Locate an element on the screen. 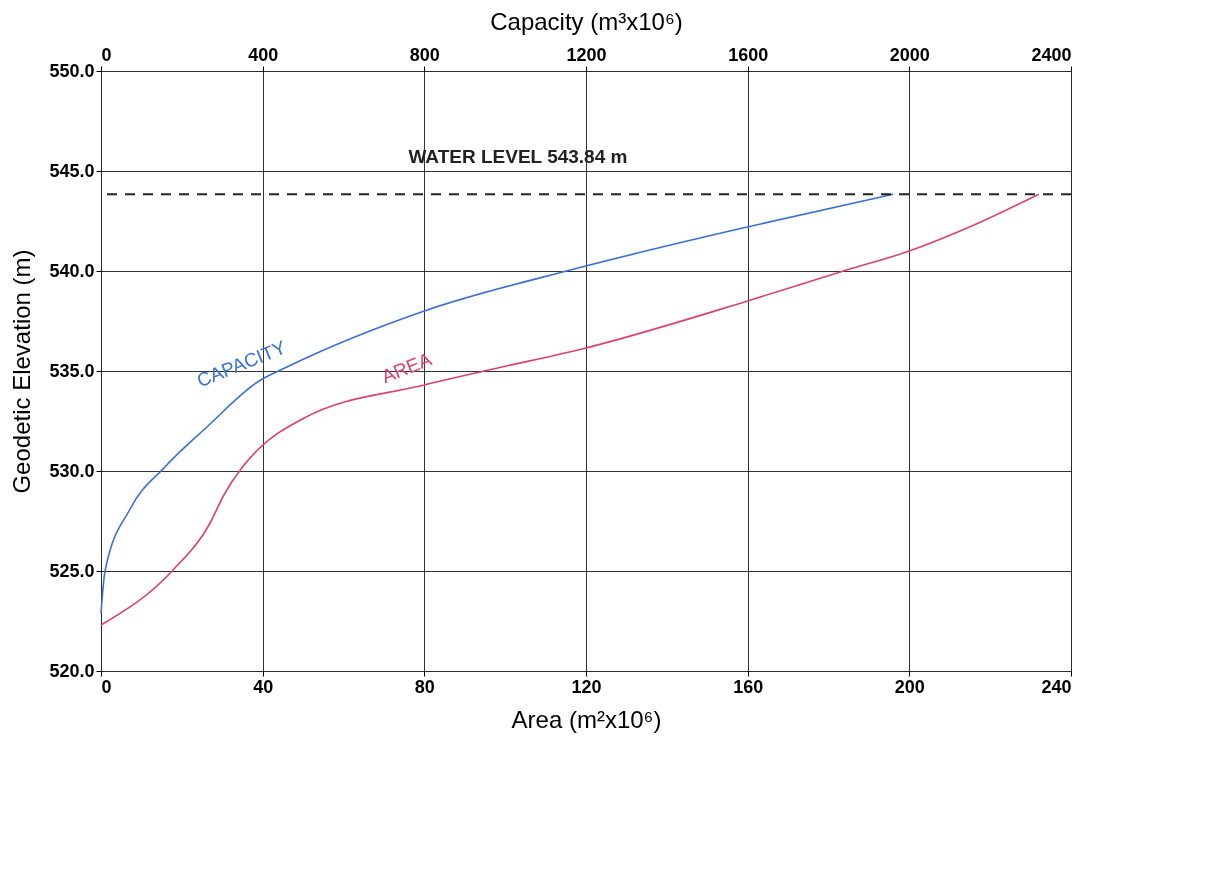 This screenshot has height=871, width=1207. y-axis-title: Geodetic Elevation (m) is located at coordinates (22, 371).